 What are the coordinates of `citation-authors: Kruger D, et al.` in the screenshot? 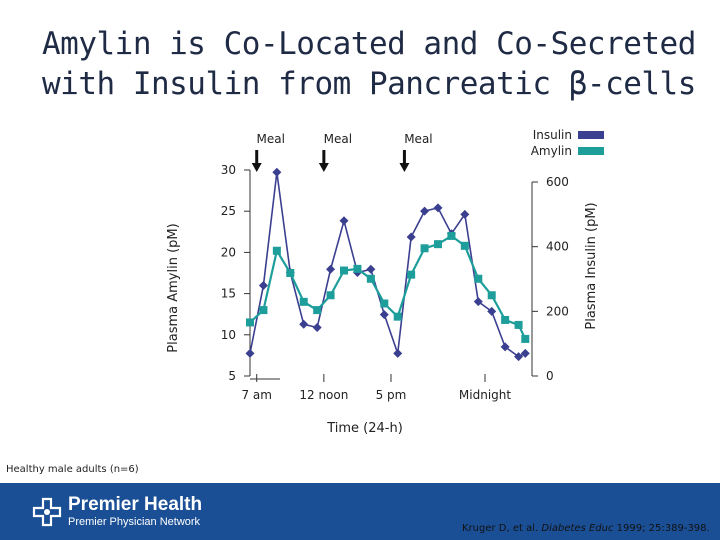 It's located at (500, 528).